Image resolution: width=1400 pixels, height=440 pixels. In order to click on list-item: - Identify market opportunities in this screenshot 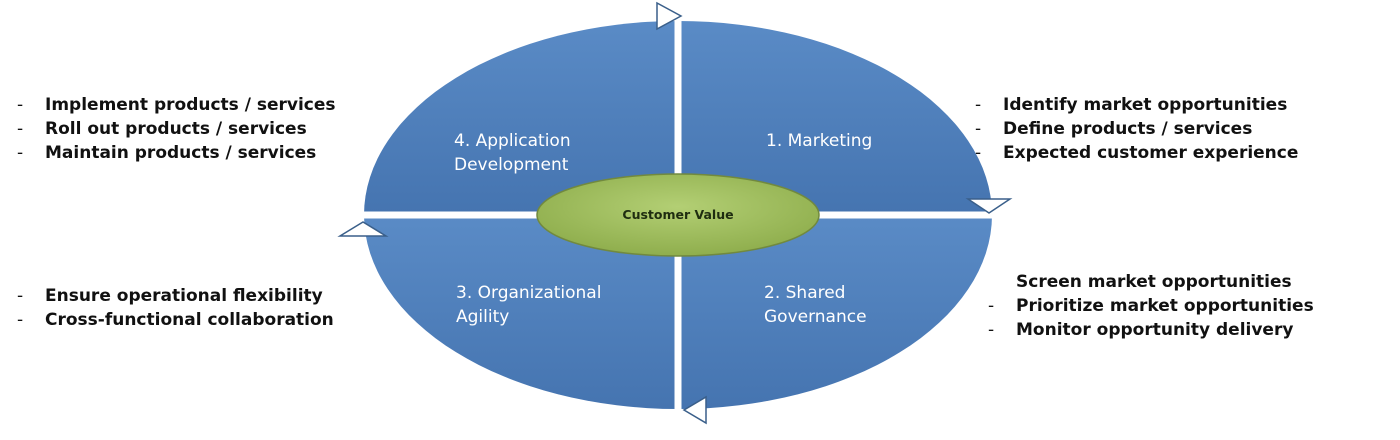, I will do `click(1131, 105)`.